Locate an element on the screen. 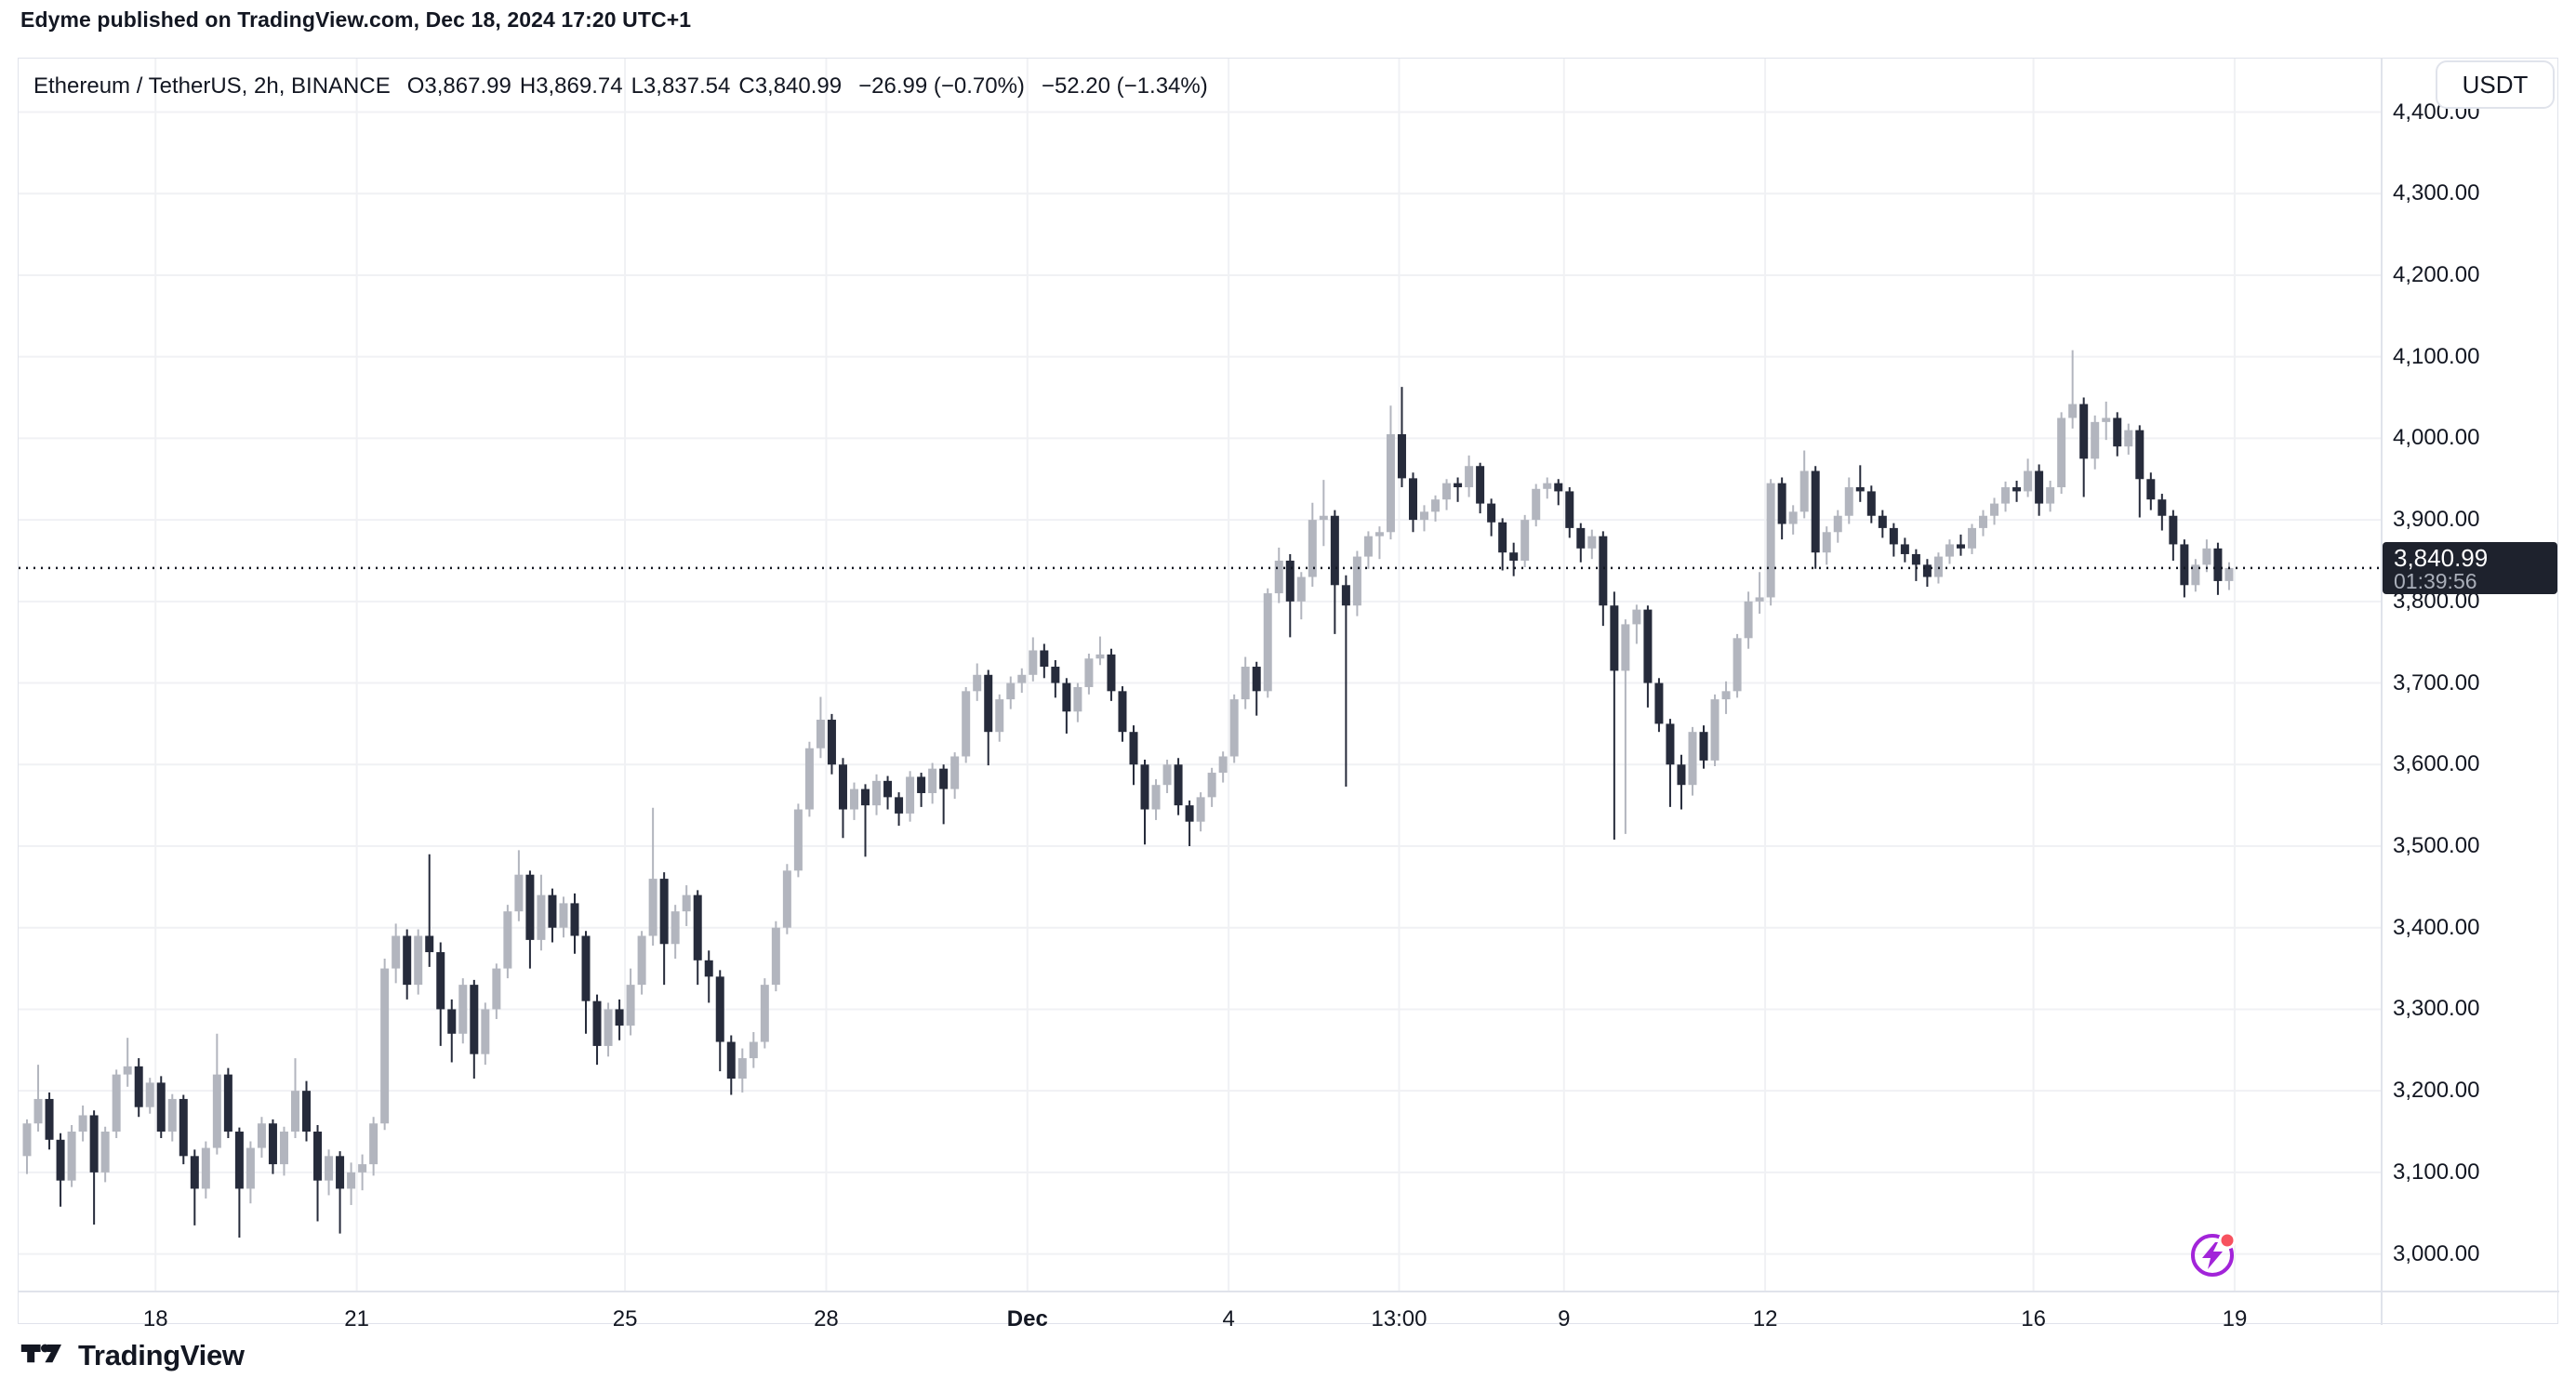  lightning-bolt-icon is located at coordinates (2212, 1255).